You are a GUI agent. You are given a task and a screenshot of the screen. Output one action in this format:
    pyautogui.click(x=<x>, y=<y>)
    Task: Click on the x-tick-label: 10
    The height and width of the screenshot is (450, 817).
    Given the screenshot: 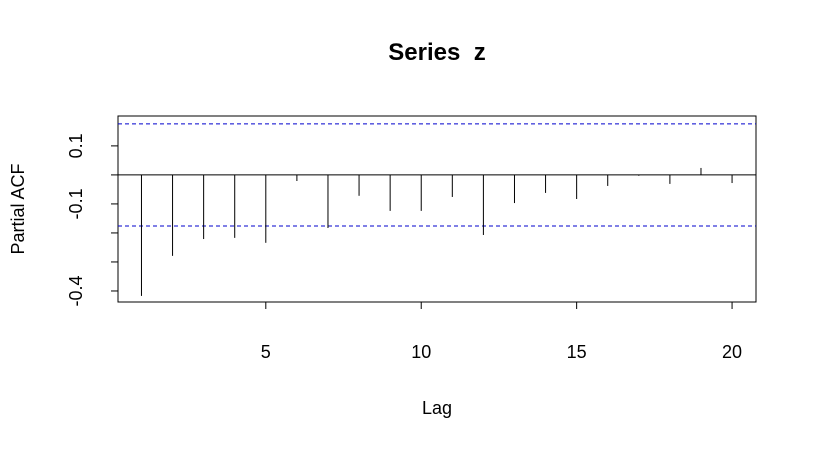 What is the action you would take?
    pyautogui.click(x=421, y=352)
    